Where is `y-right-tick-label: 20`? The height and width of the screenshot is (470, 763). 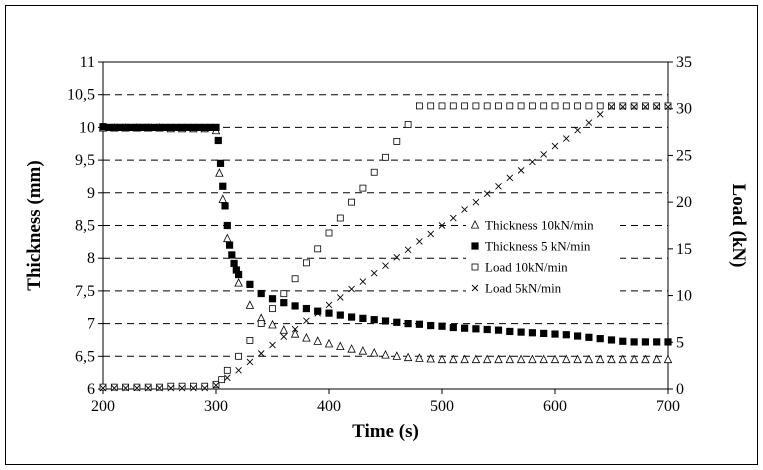 y-right-tick-label: 20 is located at coordinates (684, 202).